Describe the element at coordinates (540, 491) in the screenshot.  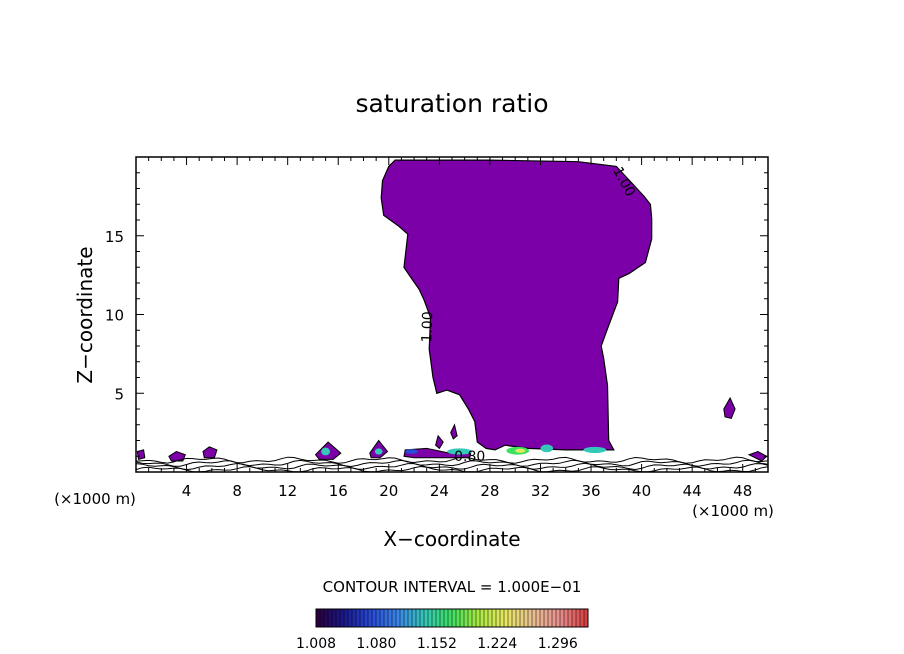
I see `x-tick-label: 32` at that location.